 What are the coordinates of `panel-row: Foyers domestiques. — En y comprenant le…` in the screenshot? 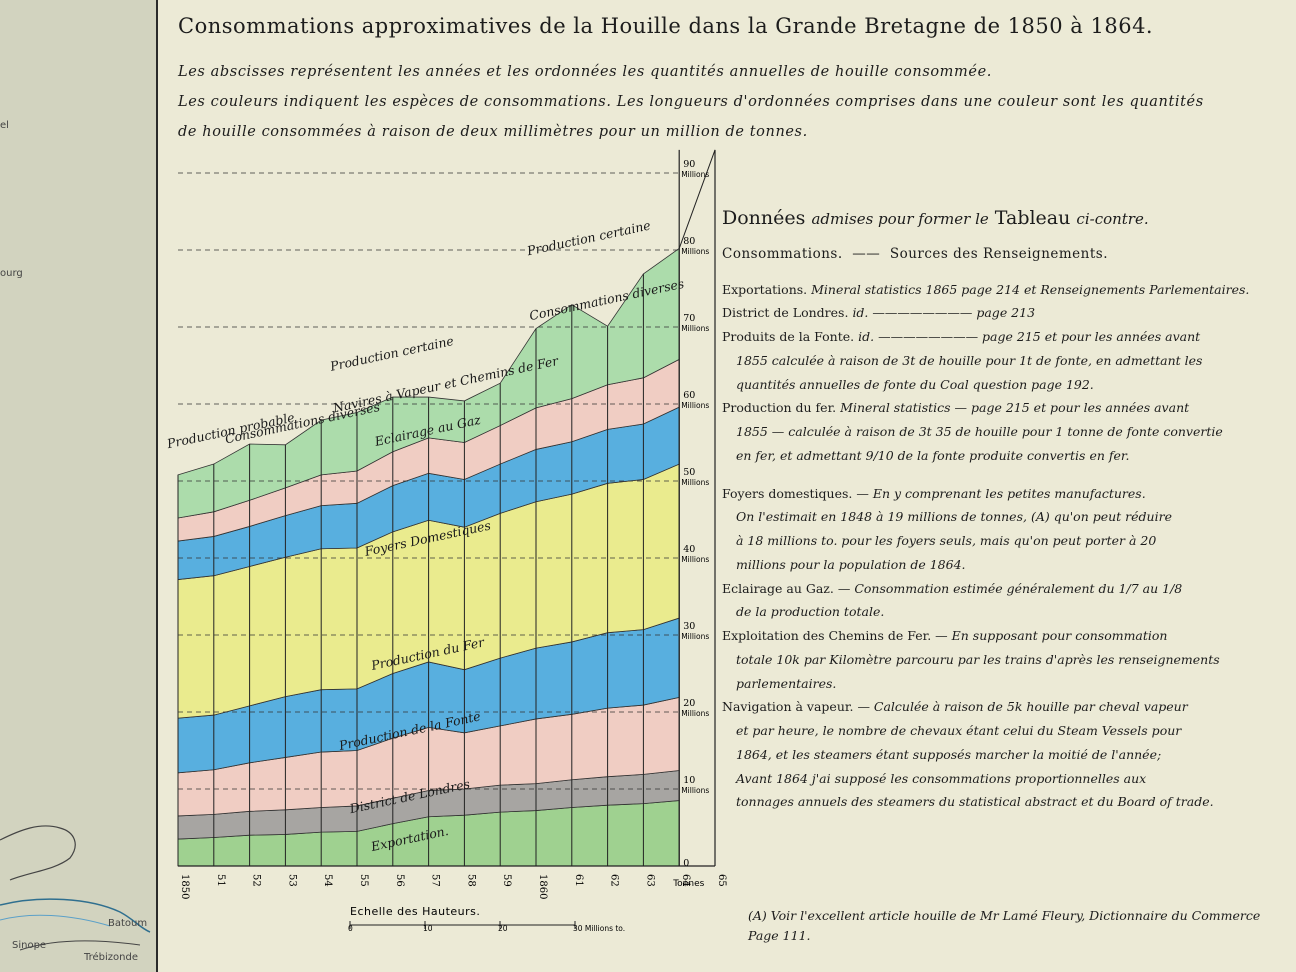 It's located at (994, 494).